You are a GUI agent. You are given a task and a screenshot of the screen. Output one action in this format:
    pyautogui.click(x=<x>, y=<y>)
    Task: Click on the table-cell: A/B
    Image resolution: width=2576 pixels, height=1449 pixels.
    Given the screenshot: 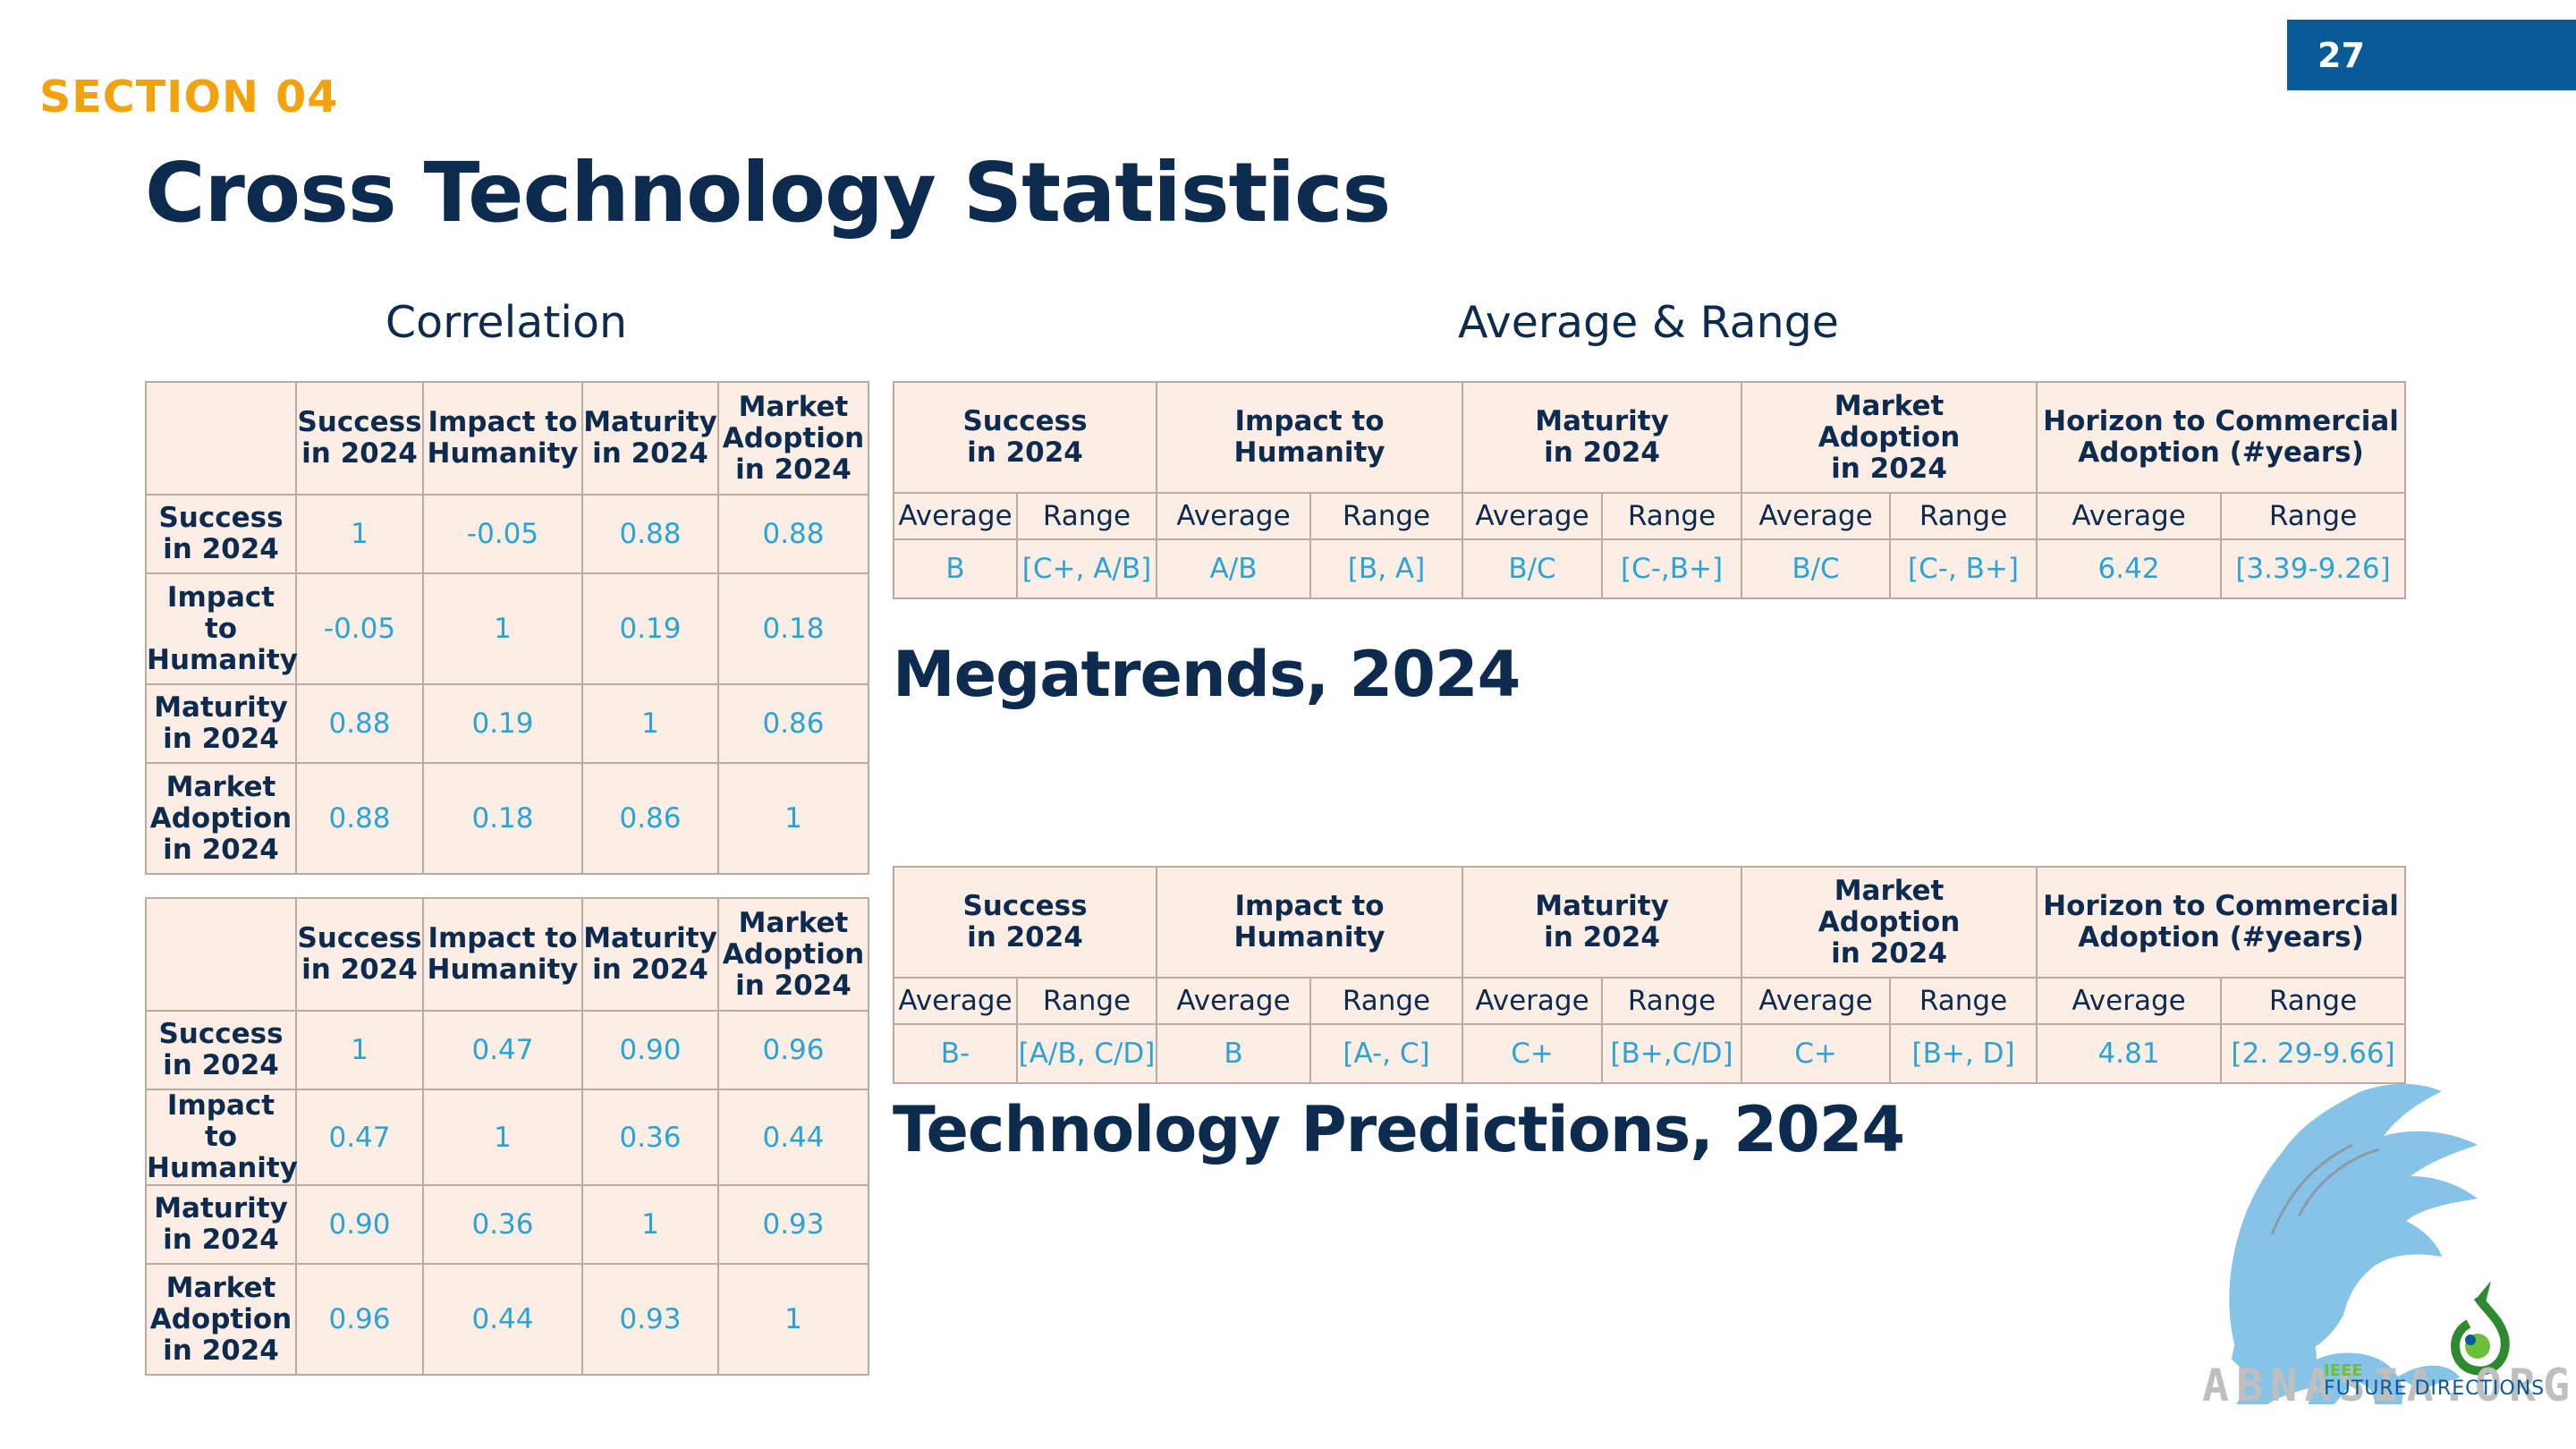 What is the action you would take?
    pyautogui.click(x=1234, y=568)
    